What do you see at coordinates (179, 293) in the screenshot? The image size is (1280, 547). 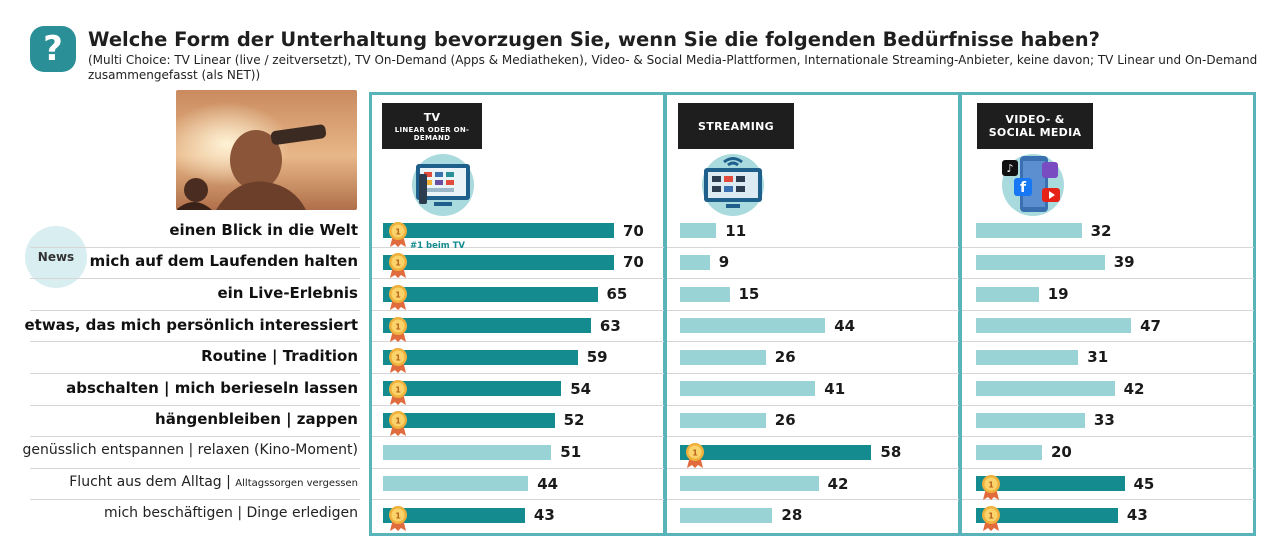 I see `category-label: ein Live-Erlebnis` at bounding box center [179, 293].